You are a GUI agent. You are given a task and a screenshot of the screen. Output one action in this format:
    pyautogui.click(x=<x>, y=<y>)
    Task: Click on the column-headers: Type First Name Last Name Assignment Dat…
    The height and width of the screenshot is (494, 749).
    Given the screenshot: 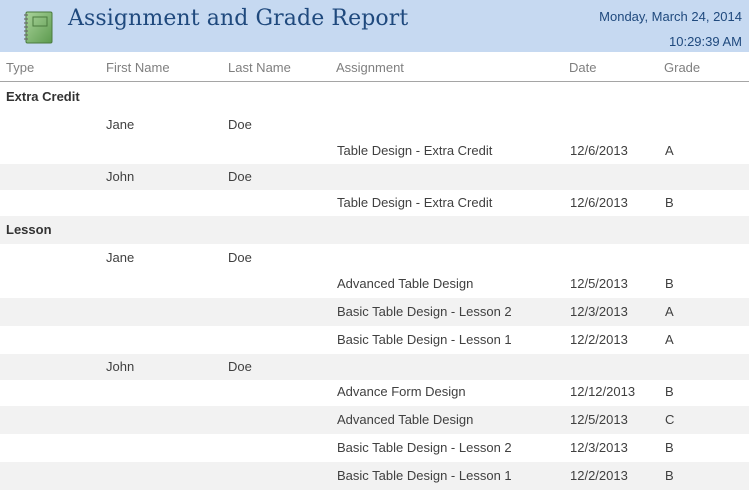 What is the action you would take?
    pyautogui.click(x=374, y=67)
    